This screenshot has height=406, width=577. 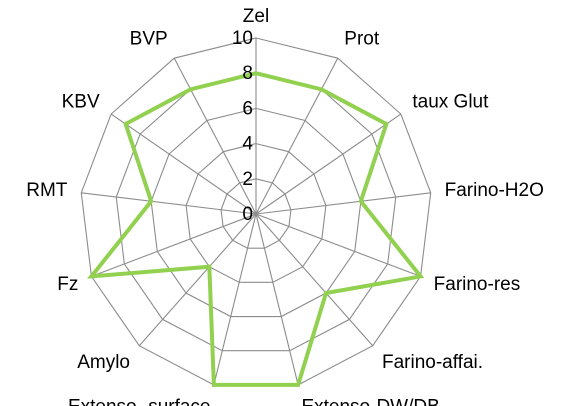 What do you see at coordinates (247, 144) in the screenshot?
I see `tick-label: 4` at bounding box center [247, 144].